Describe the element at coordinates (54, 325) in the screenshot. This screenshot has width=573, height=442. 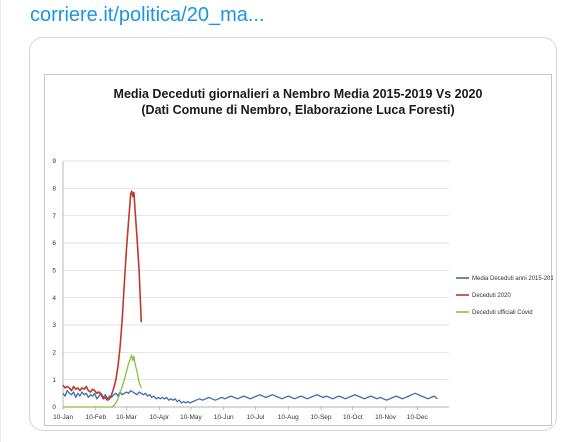
I see `y-tick-label: 3` at that location.